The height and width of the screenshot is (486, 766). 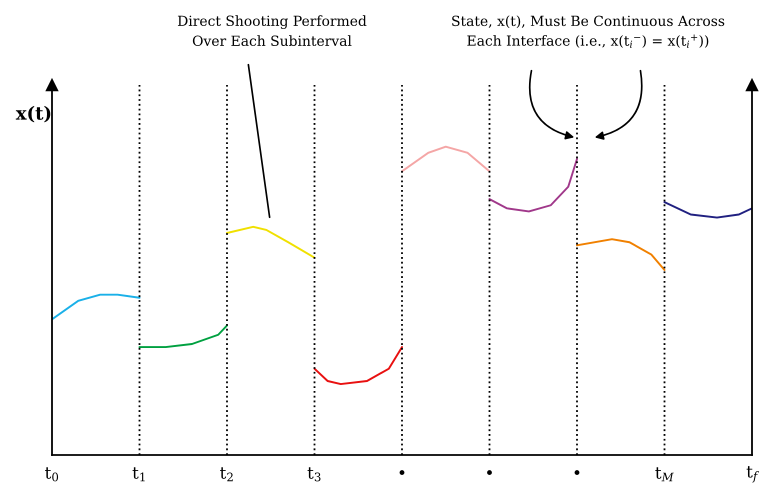 I want to click on text: Direct Shooting Performed Over Each Subinterval, so click(x=272, y=30).